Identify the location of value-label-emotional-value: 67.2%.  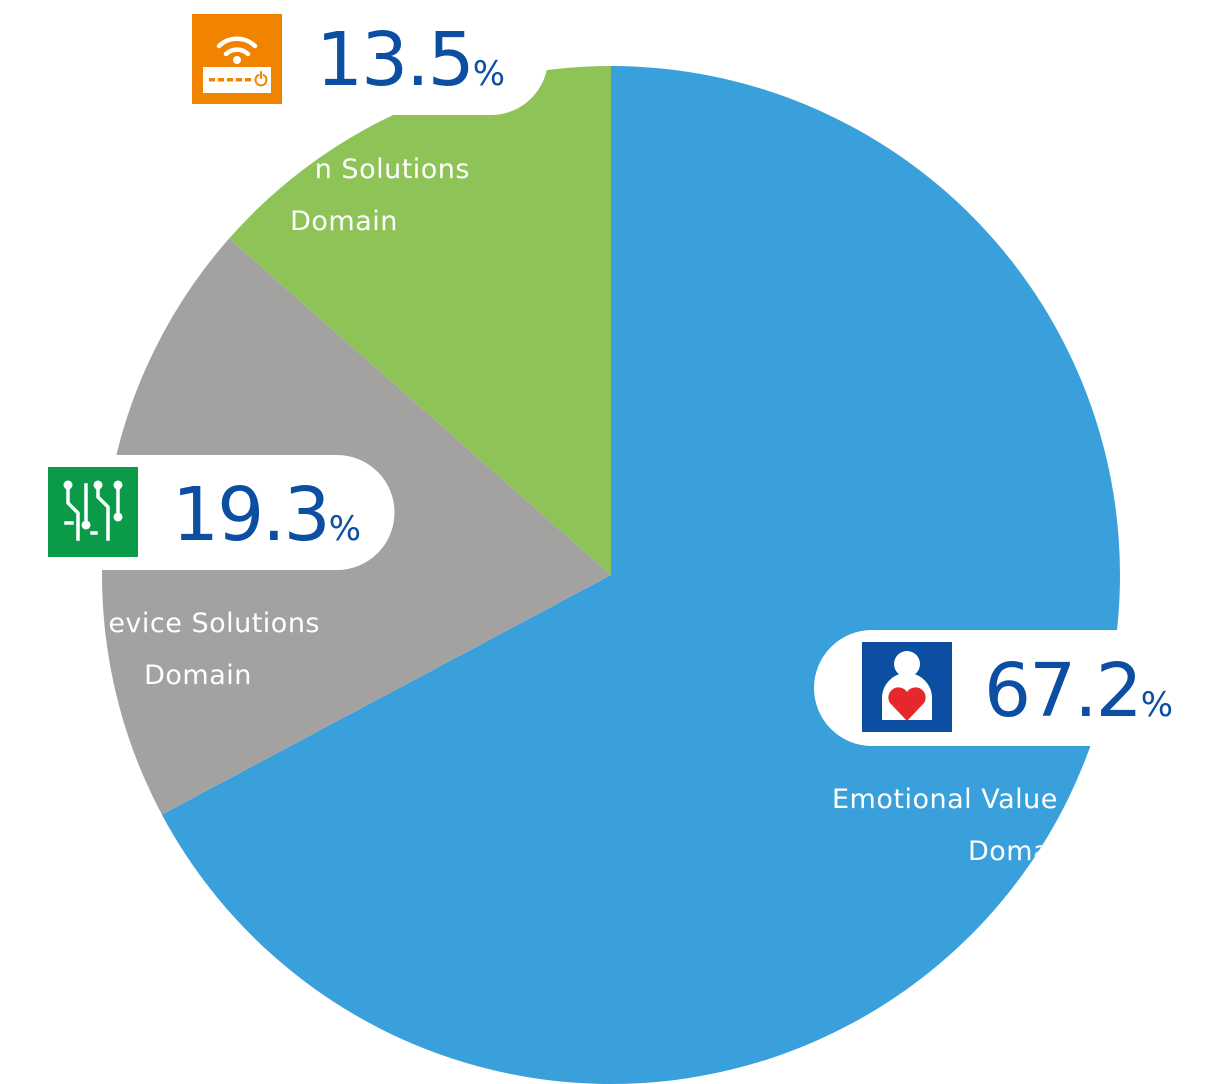
(1078, 691).